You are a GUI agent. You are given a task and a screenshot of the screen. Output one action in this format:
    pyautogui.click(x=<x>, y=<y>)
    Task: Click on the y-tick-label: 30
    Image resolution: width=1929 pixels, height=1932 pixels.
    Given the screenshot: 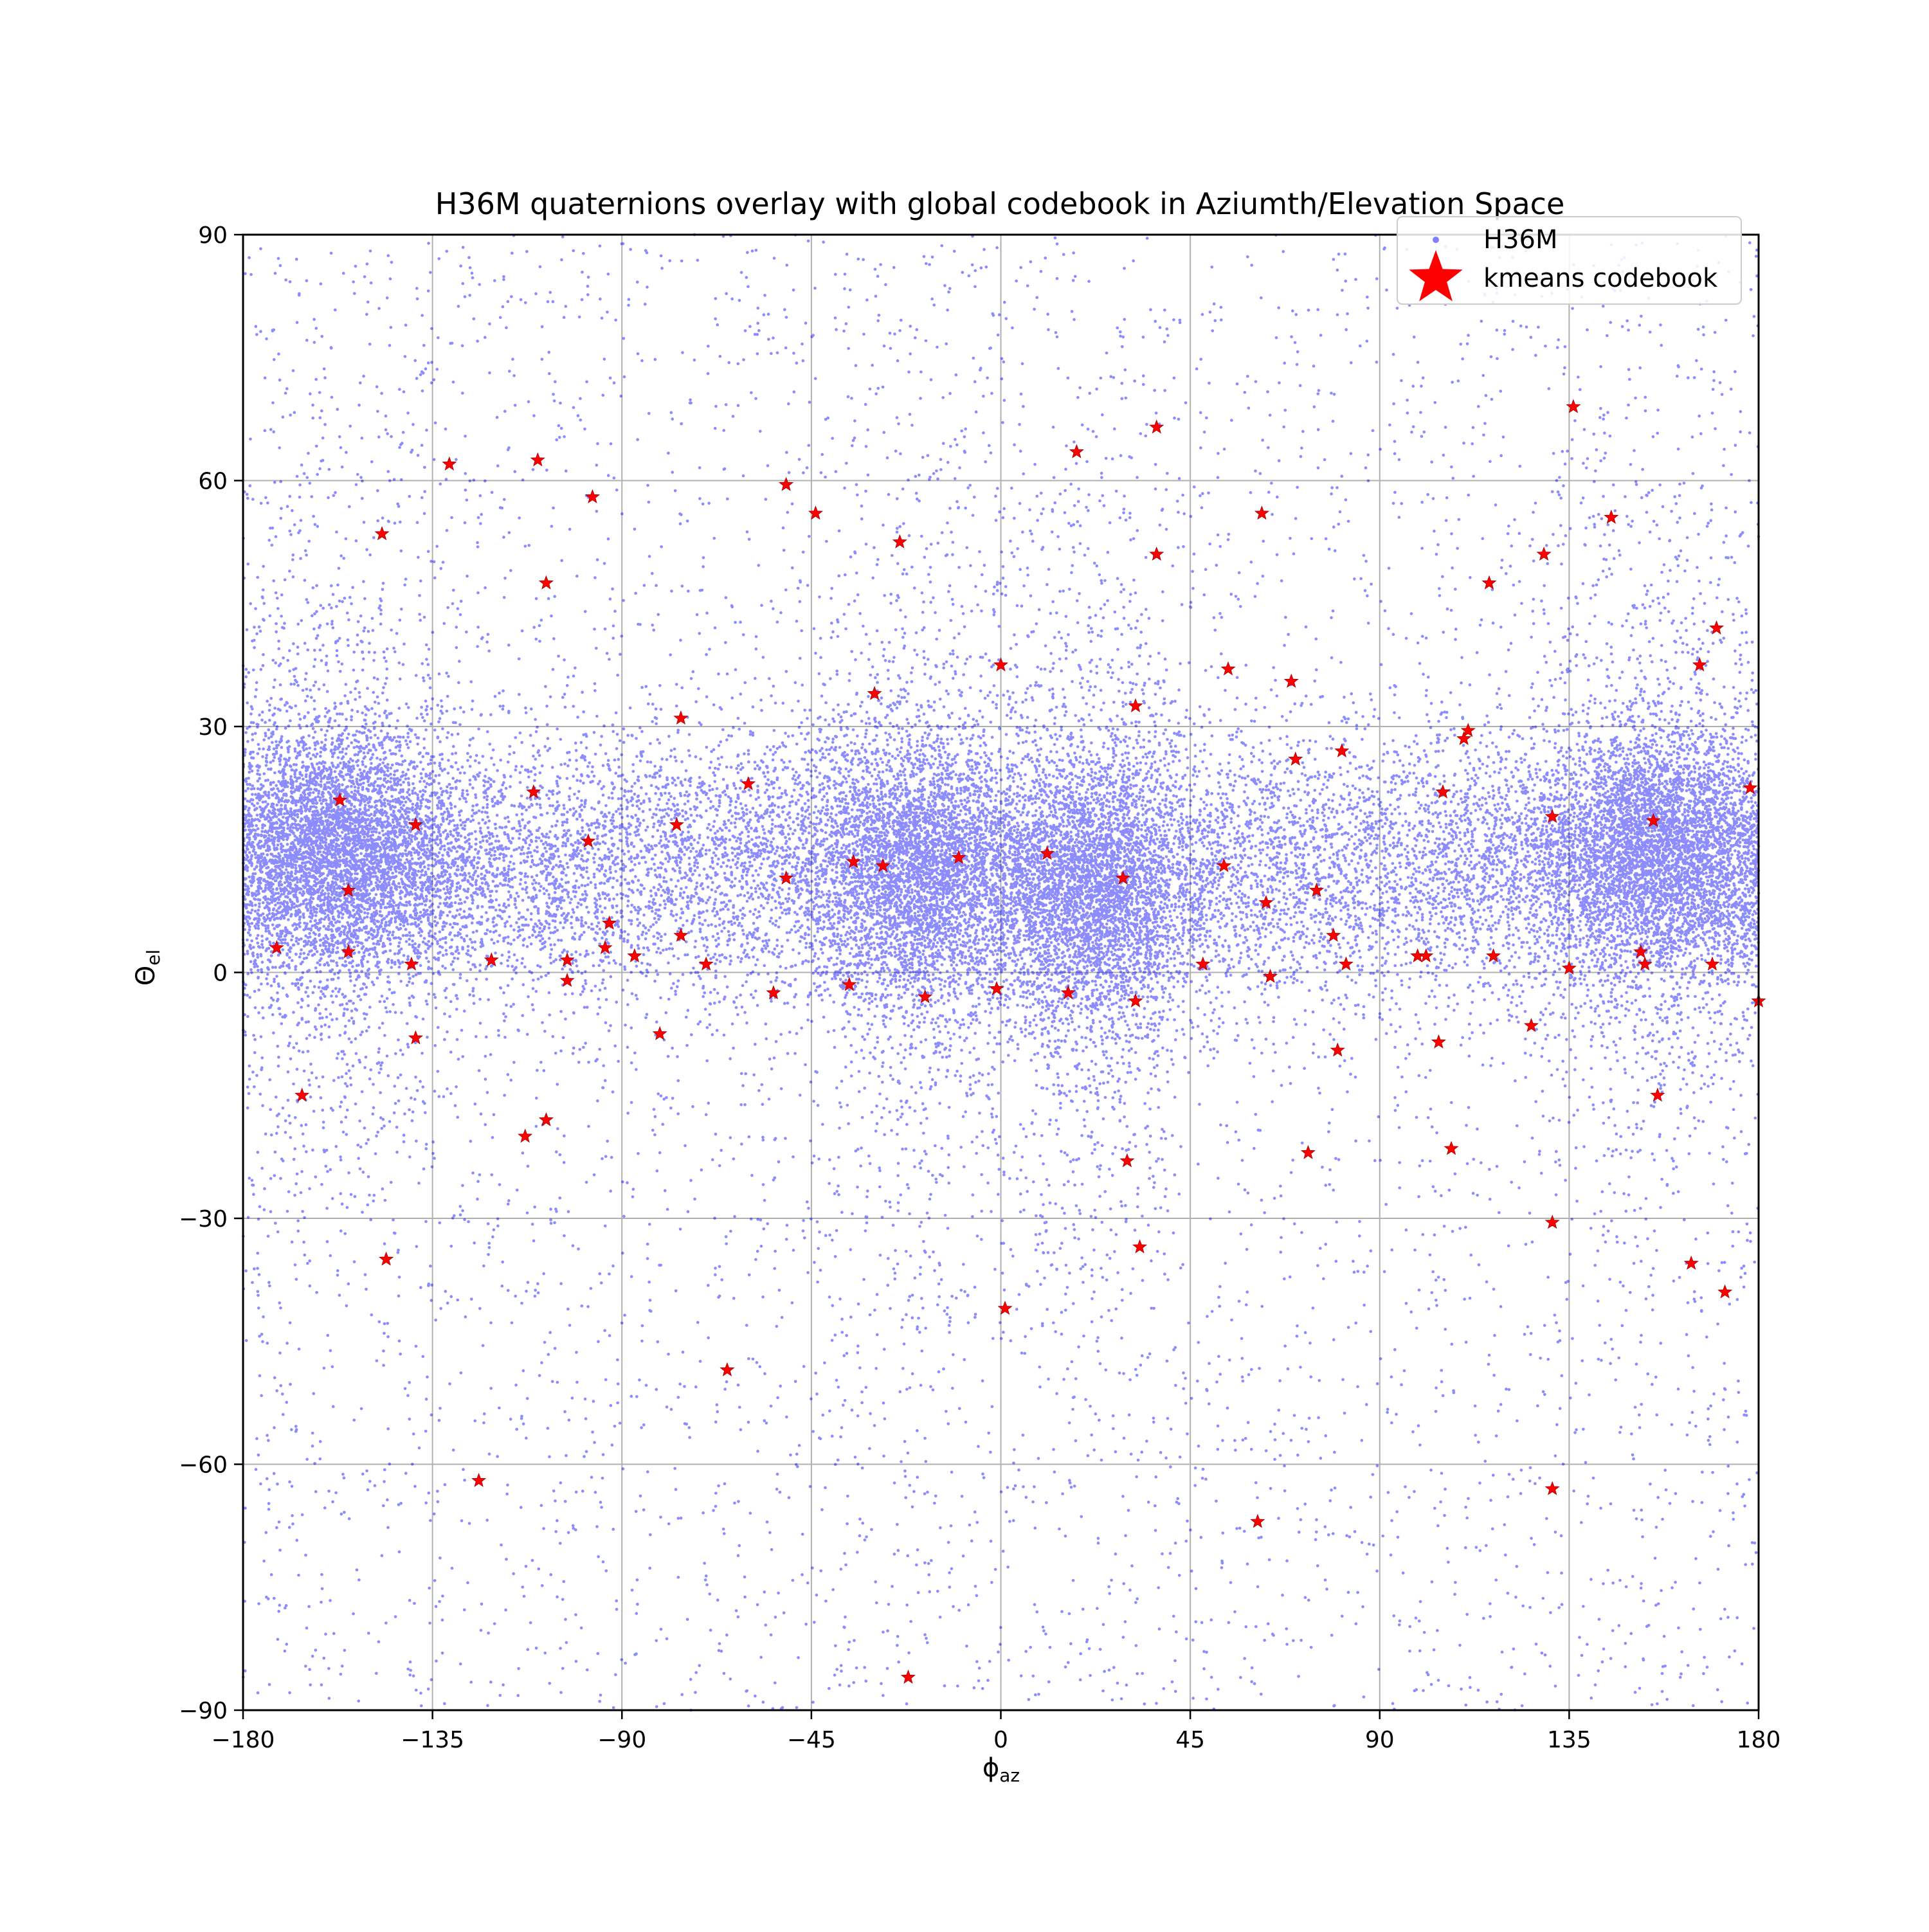 What is the action you would take?
    pyautogui.click(x=213, y=727)
    